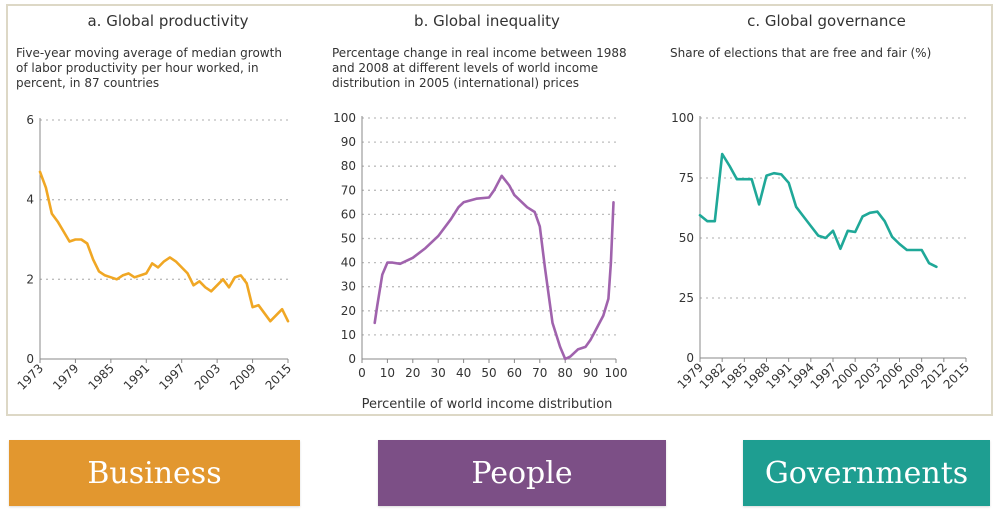 Image resolution: width=1003 pixels, height=518 pixels. What do you see at coordinates (136, 376) in the screenshot?
I see `x-tick-label: 1991` at bounding box center [136, 376].